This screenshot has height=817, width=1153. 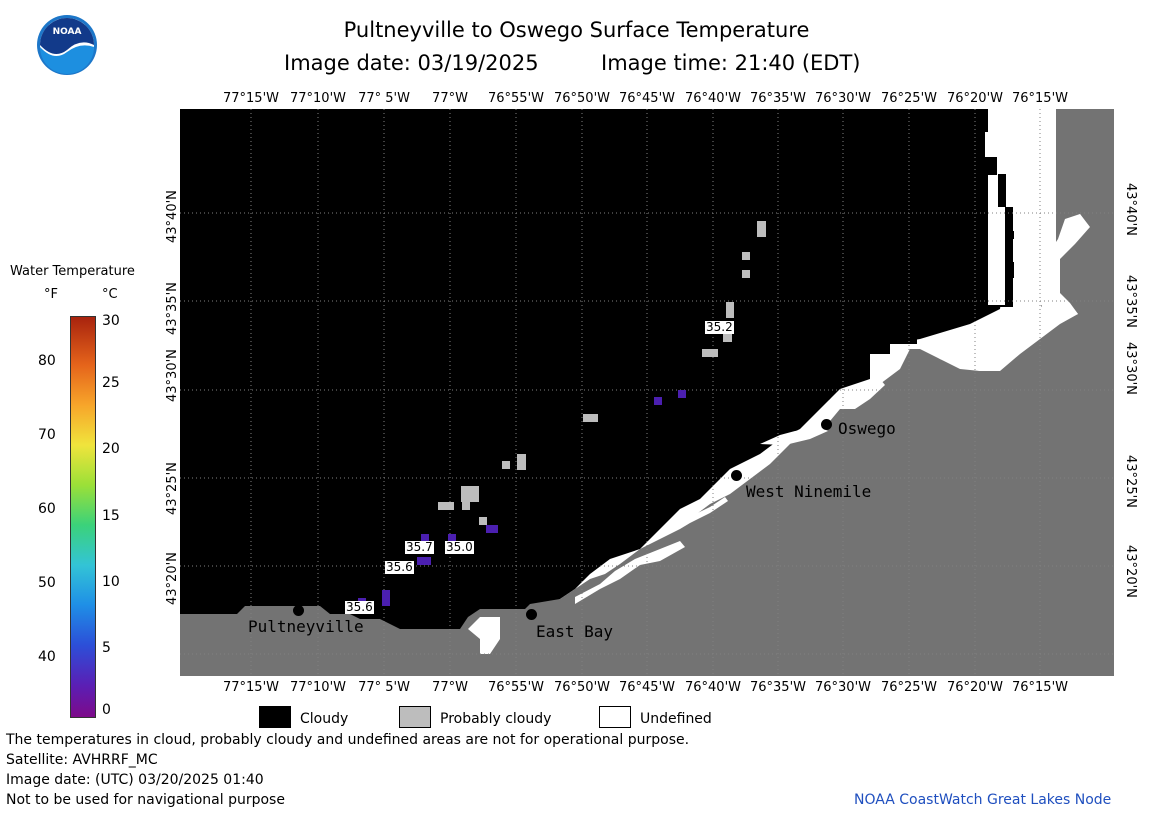 What do you see at coordinates (731, 63) in the screenshot?
I see `image-time: Image time: 21:40 (EDT)` at bounding box center [731, 63].